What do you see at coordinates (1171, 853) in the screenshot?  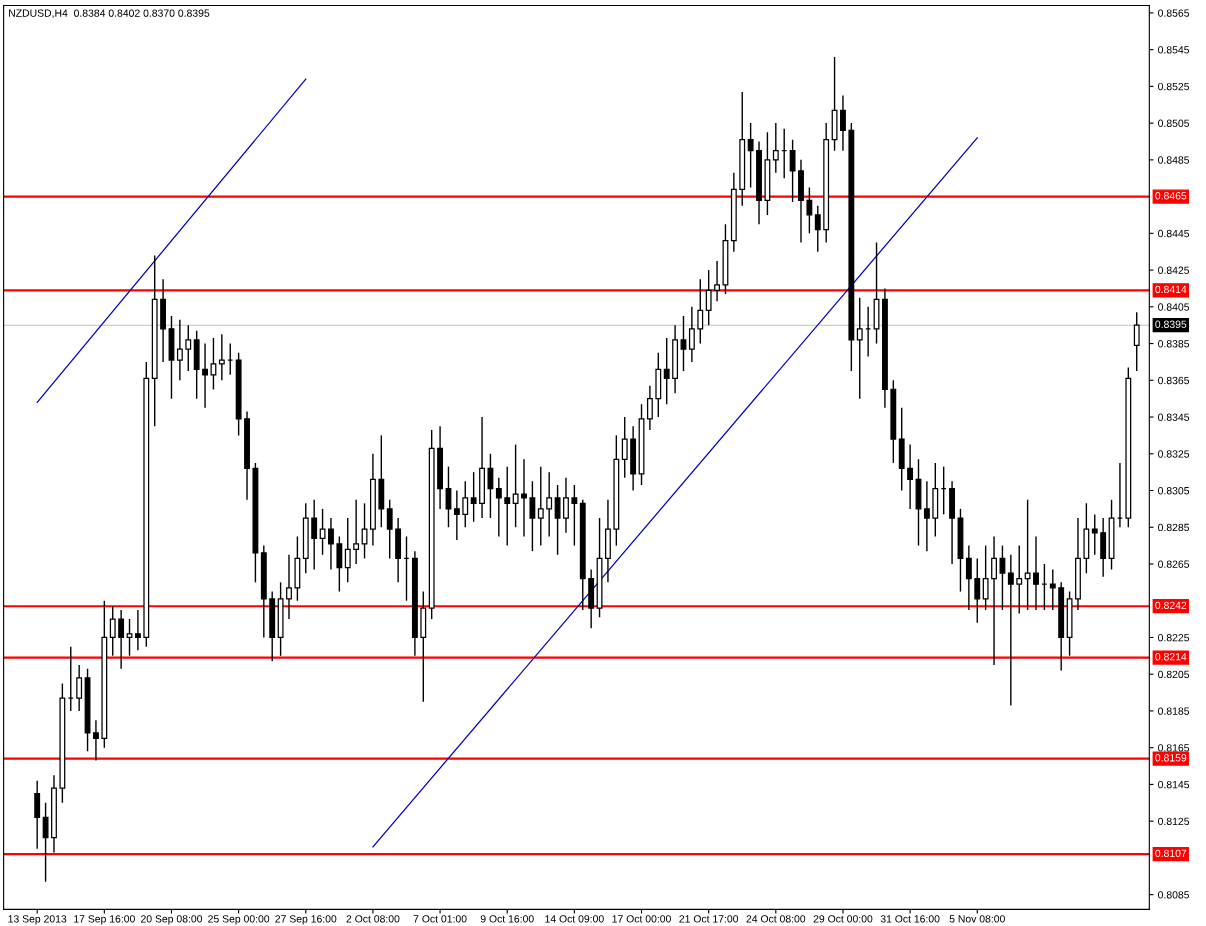 I see `ref-line-label: 0.8107` at bounding box center [1171, 853].